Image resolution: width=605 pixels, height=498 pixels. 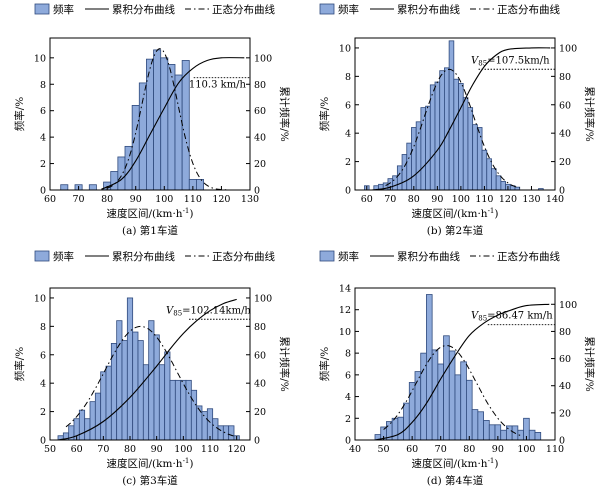 I want to click on x-tick-label: 50, so click(x=384, y=449).